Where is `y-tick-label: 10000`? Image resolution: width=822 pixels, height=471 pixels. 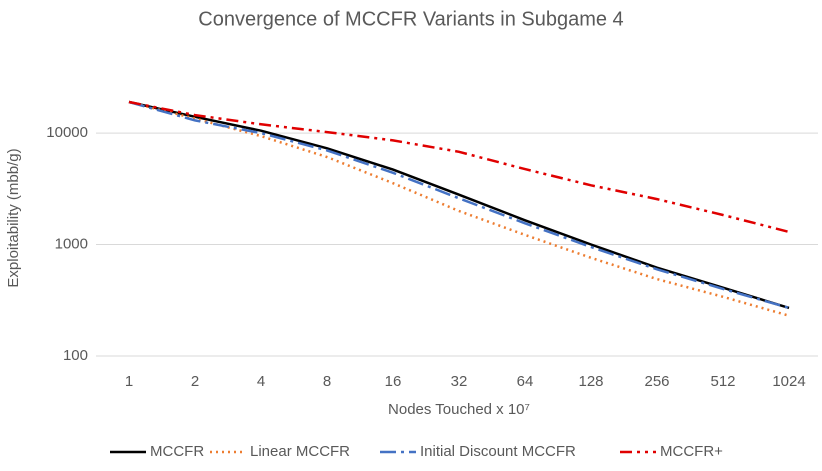 y-tick-label: 10000 is located at coordinates (67, 132).